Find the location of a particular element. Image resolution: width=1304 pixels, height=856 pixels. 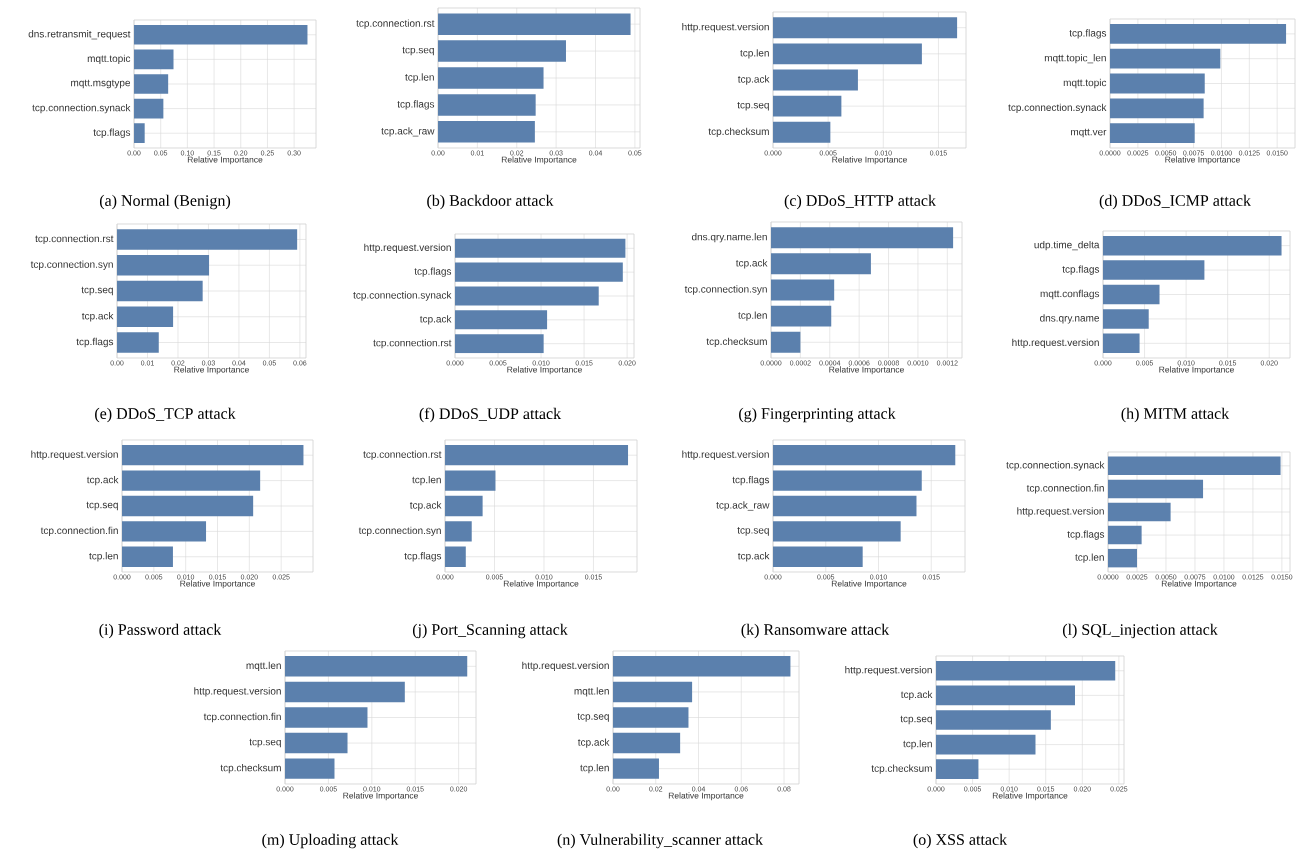

y-tick-label: dns.qry.name is located at coordinates (1070, 319).